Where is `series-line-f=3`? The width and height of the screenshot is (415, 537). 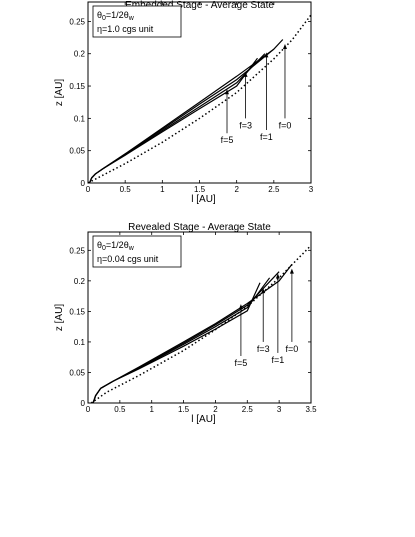
series-line-f=3 is located at coordinates (181, 340).